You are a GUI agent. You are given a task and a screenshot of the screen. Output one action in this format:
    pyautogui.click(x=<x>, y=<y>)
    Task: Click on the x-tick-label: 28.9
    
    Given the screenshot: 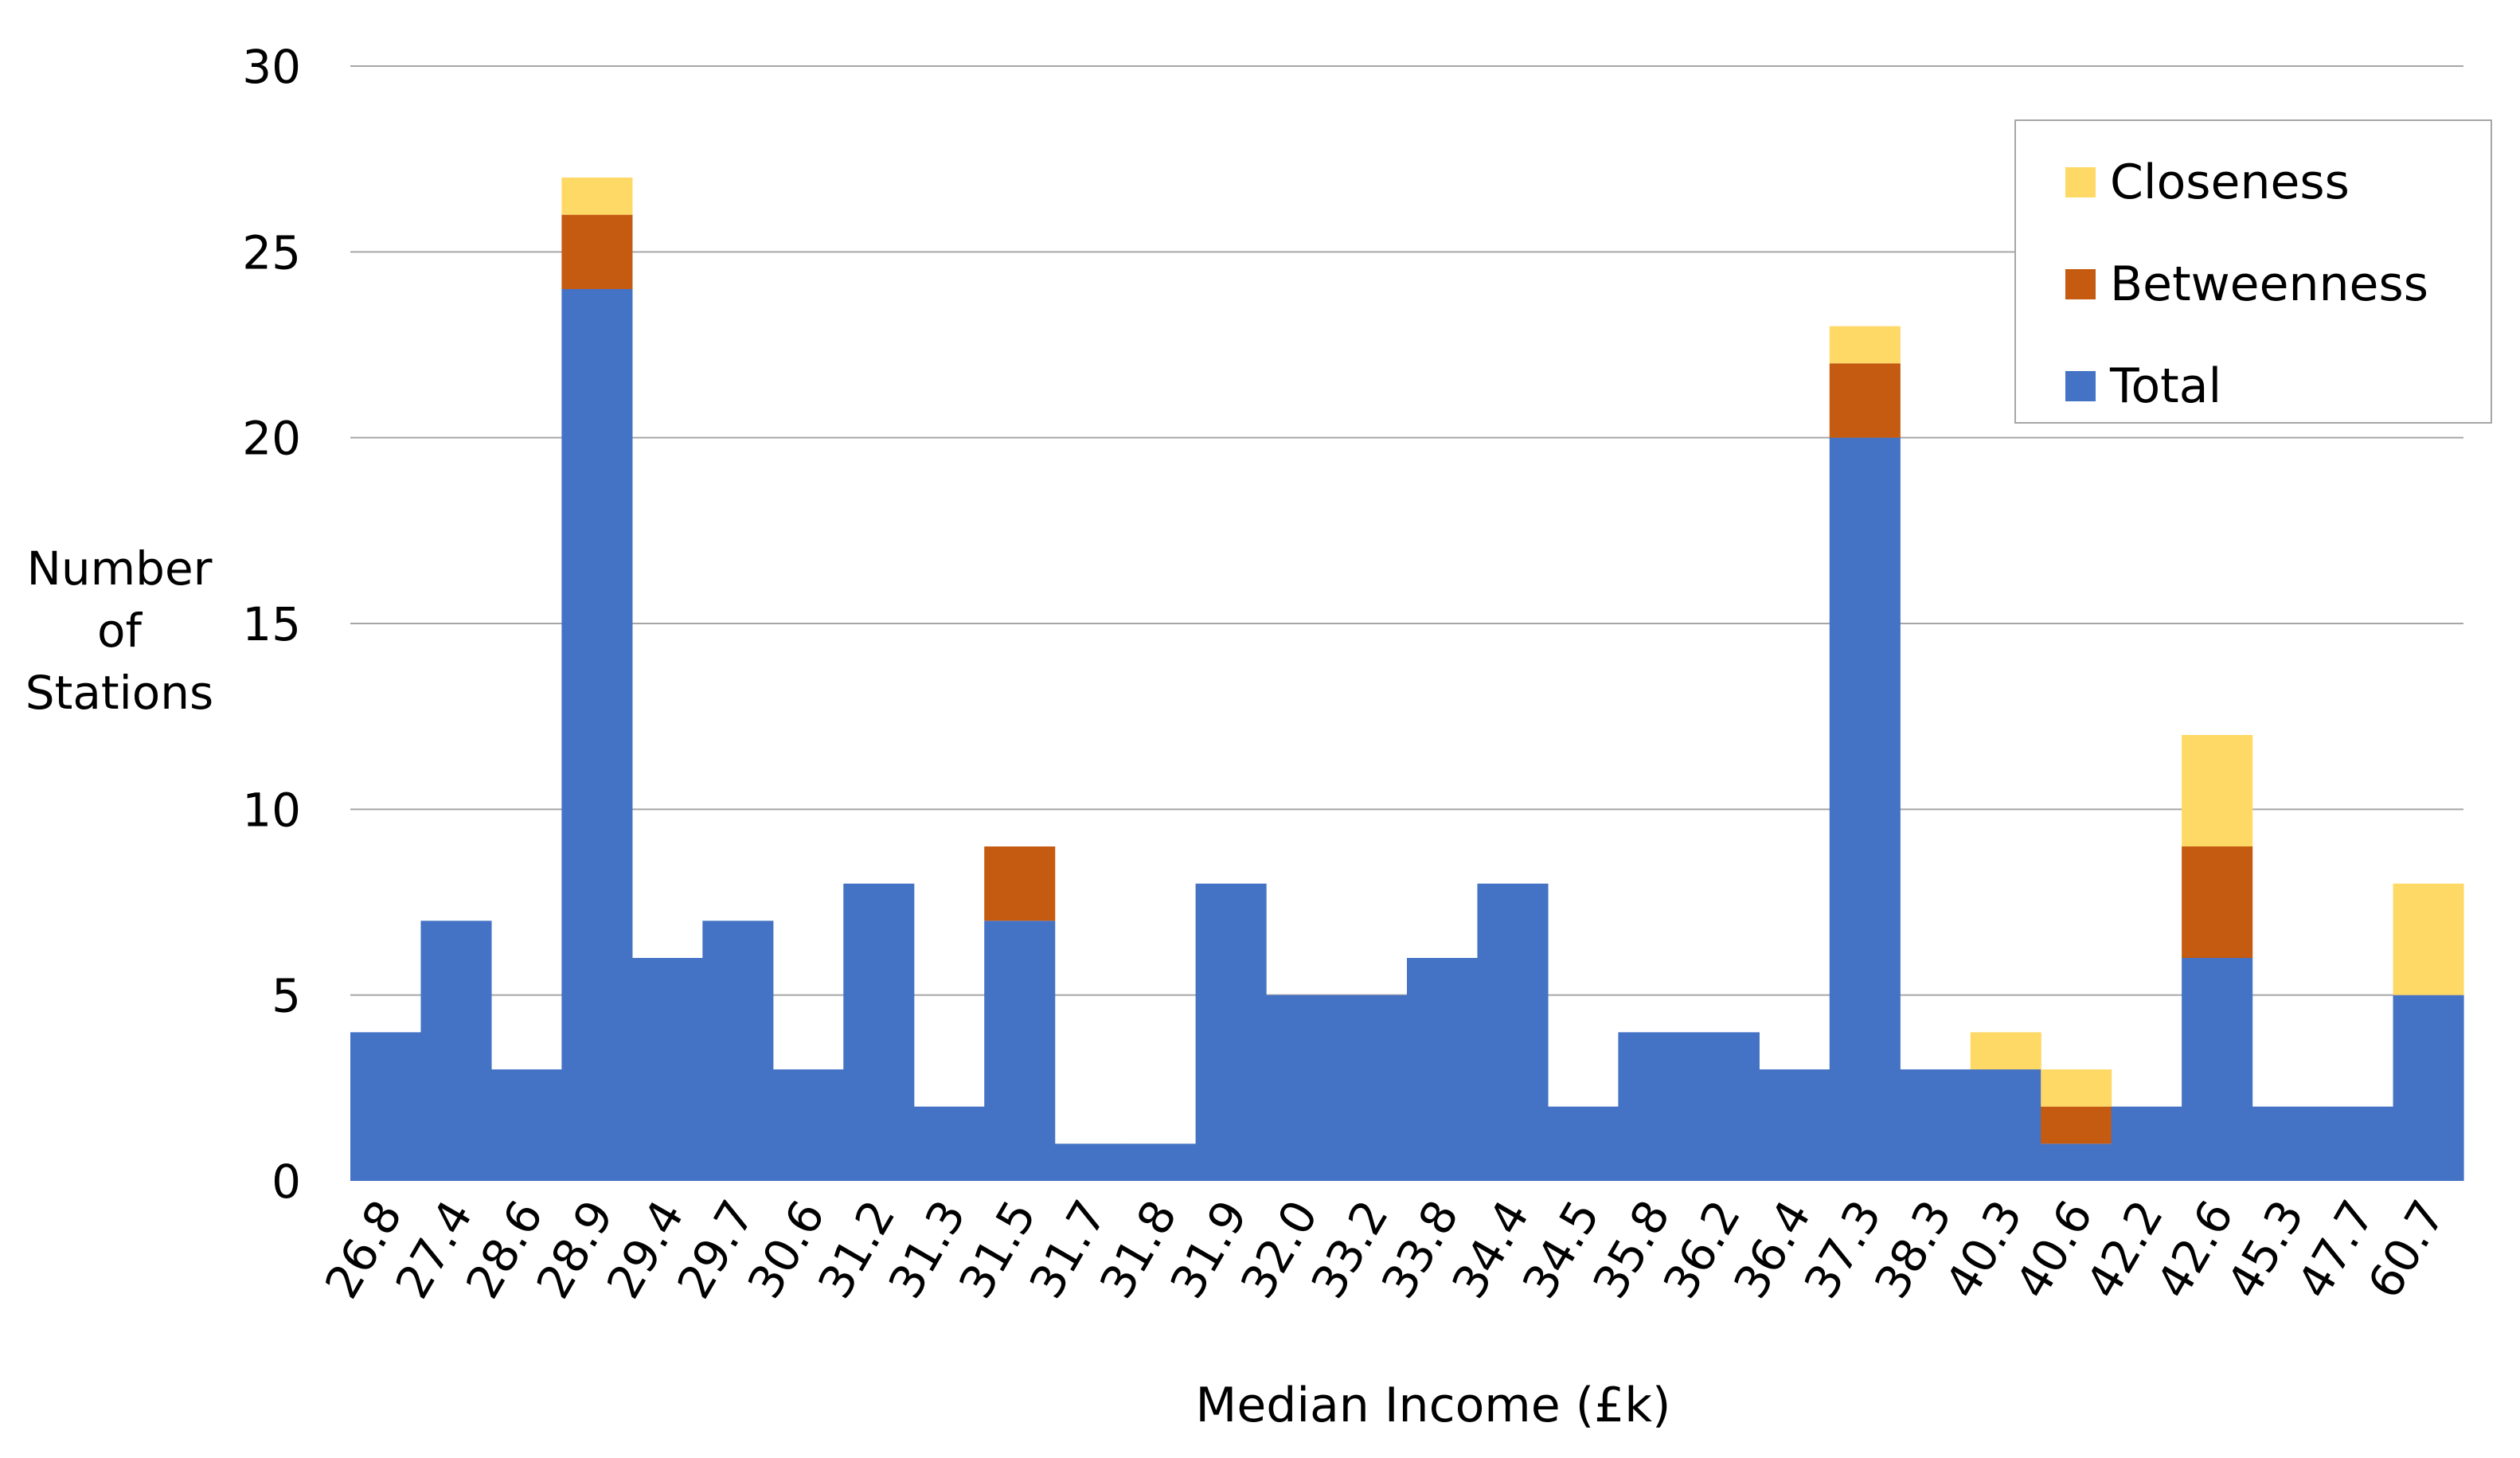 What is the action you would take?
    pyautogui.click(x=574, y=1249)
    